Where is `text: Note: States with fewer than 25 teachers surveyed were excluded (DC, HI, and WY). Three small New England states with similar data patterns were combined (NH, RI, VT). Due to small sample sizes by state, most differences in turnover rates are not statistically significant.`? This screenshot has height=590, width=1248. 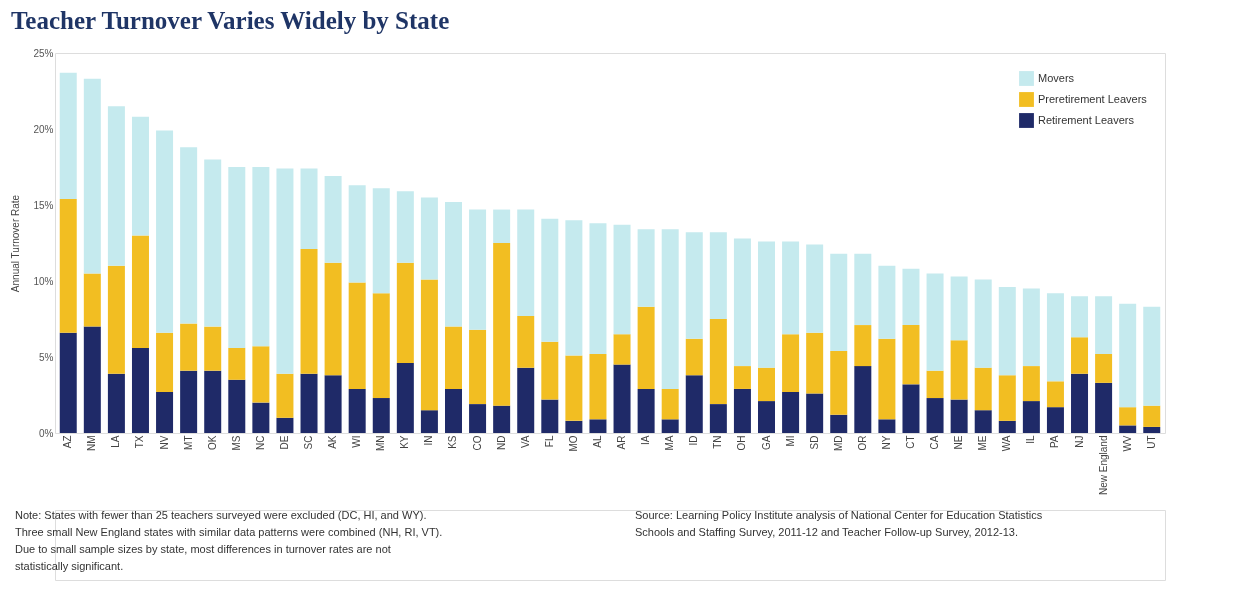 text: Note: States with fewer than 25 teachers surveyed were excluded (DC, HI, and WY). Three small New England states with similar data patterns were combined (NH, RI, VT). Due to small sample sizes by state, most differences in turnover rates are not statistically significant. is located at coordinates (229, 540).